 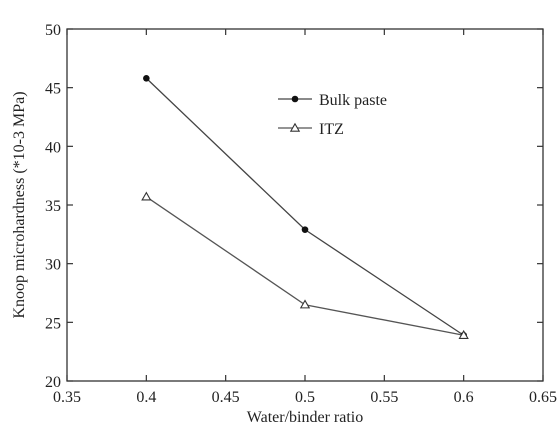 I want to click on legend-marker-bulk-paste, so click(x=295, y=99).